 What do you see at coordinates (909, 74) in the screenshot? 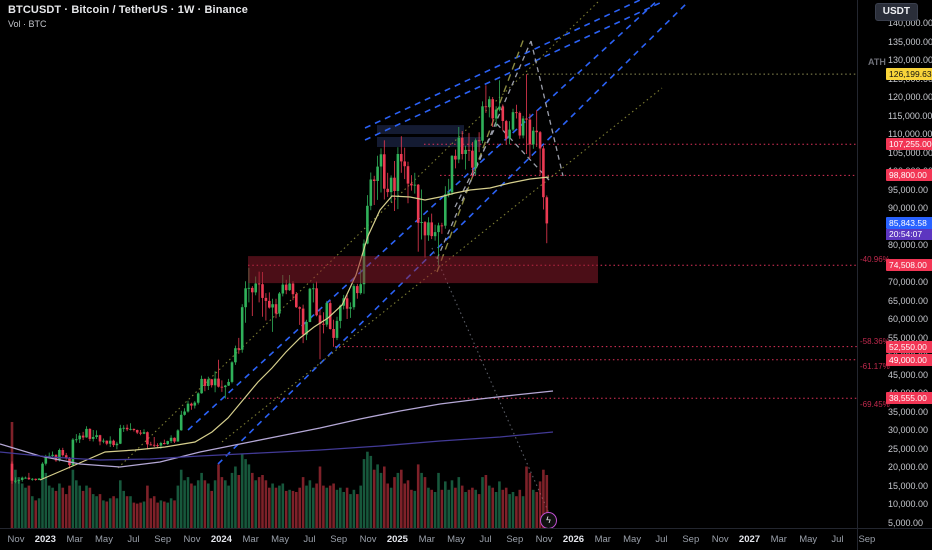
I see `price-label-ath-price: 126,199.63` at bounding box center [909, 74].